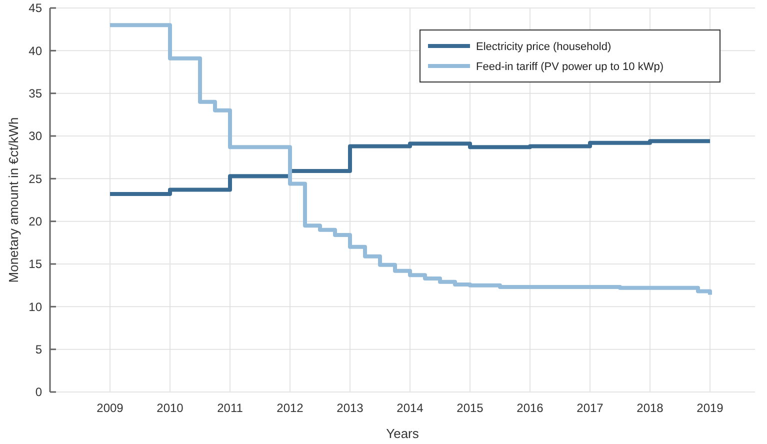  Describe the element at coordinates (570, 66) in the screenshot. I see `legend-label: Feed-in tariff (PV power up to 10 kWp)` at that location.